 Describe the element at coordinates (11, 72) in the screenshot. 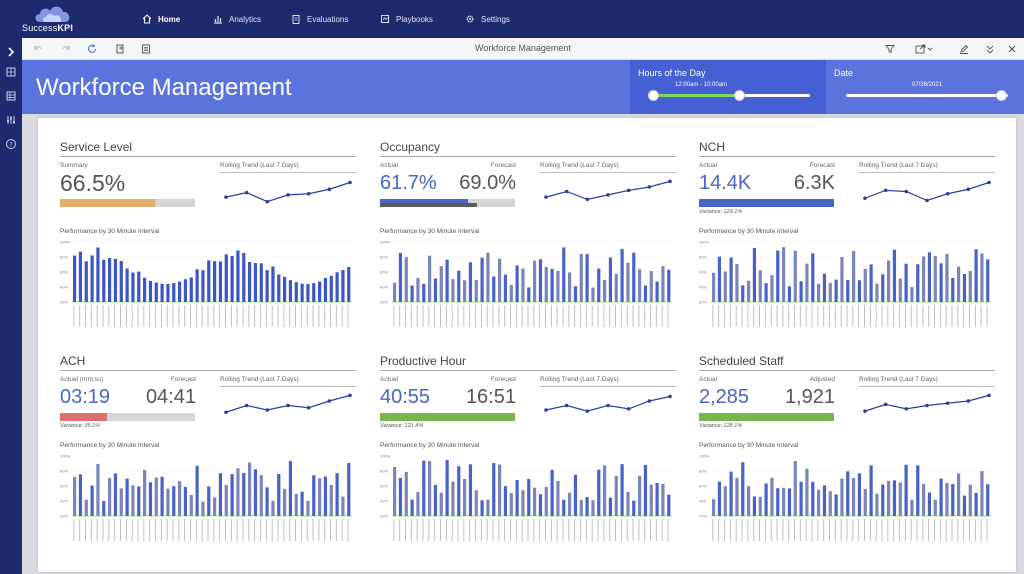

I see `grid-icon` at that location.